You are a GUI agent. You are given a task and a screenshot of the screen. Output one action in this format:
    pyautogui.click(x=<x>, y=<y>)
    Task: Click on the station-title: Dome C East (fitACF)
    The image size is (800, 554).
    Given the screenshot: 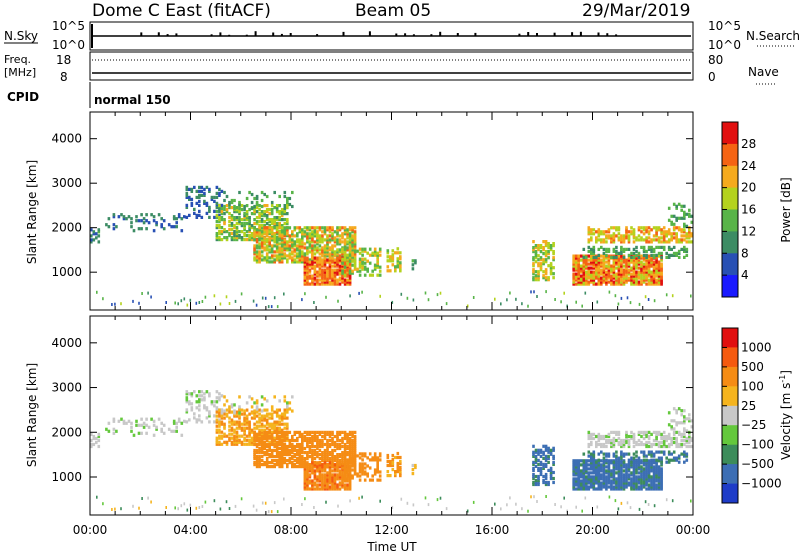 What is the action you would take?
    pyautogui.click(x=181, y=11)
    